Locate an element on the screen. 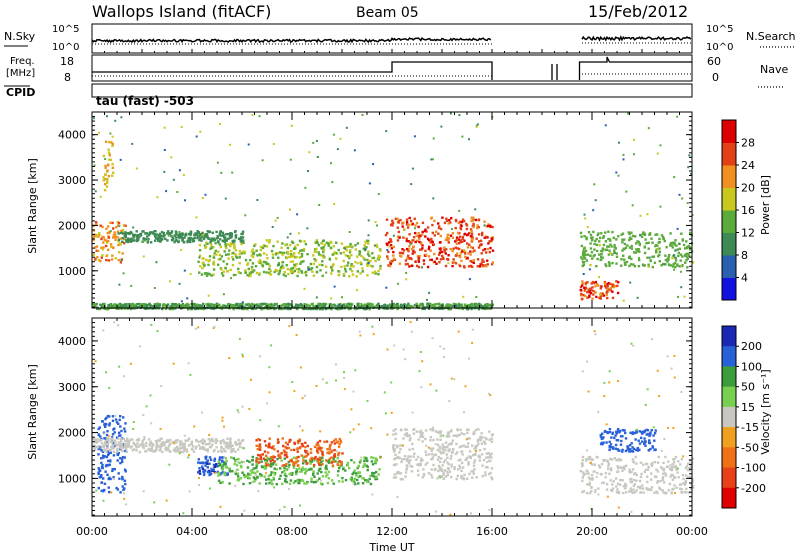 The width and height of the screenshot is (800, 558). noise-left-tick-top: 10^5 is located at coordinates (65, 29).